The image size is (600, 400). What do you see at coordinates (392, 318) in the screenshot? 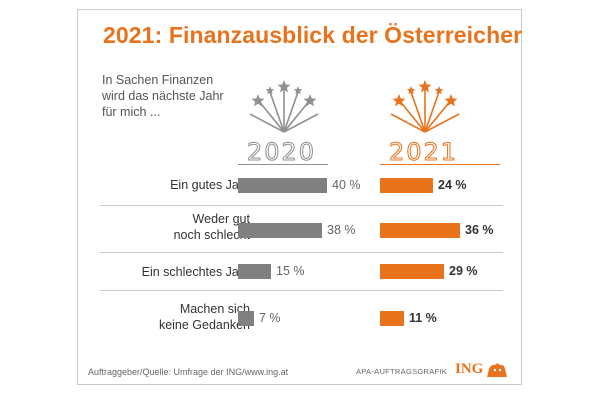
I see `bar-2021-no-thoughts` at bounding box center [392, 318].